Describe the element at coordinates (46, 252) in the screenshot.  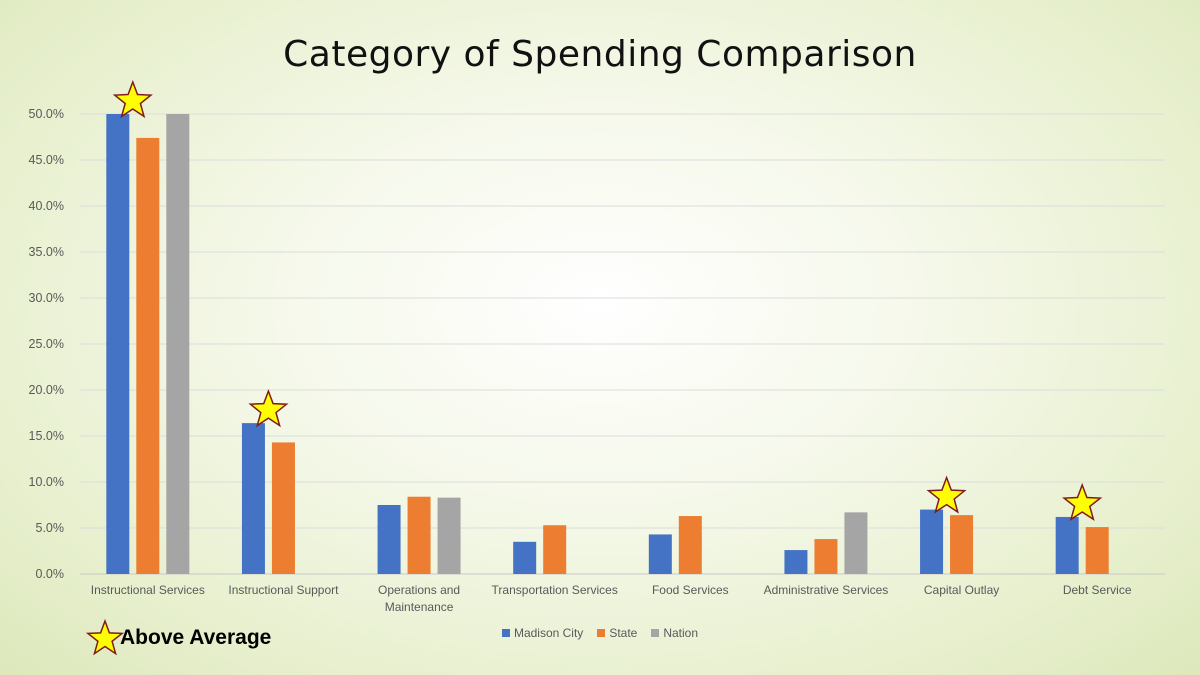
I see `y-tick-label: 35.0%` at that location.